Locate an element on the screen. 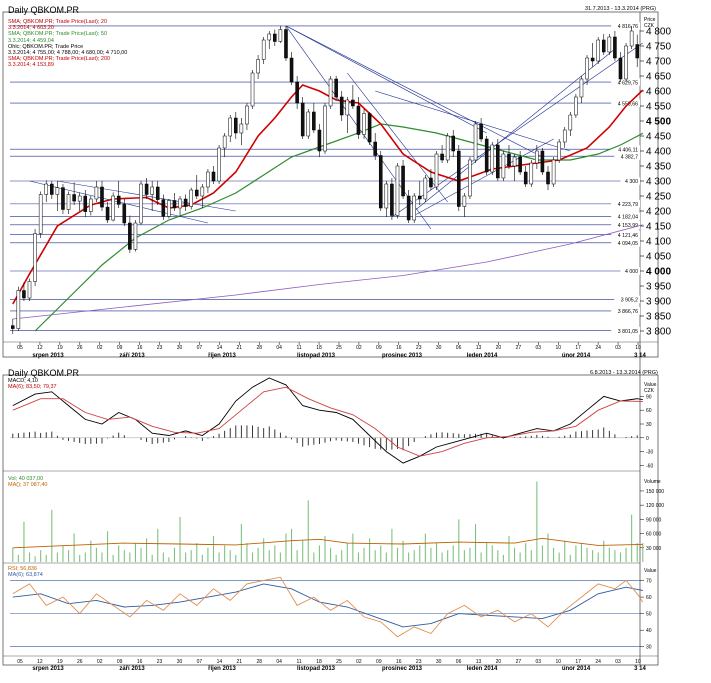  legend-entry: 3.3.2014; 4 603,20 is located at coordinates (31, 28).